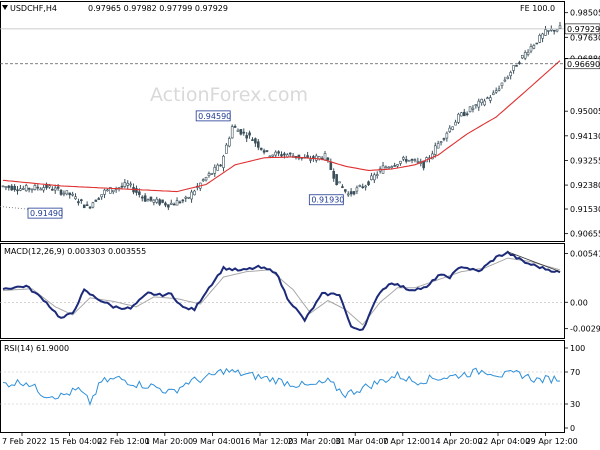 This screenshot has width=600, height=450. I want to click on y-tick-label: 0.90655, so click(585, 234).